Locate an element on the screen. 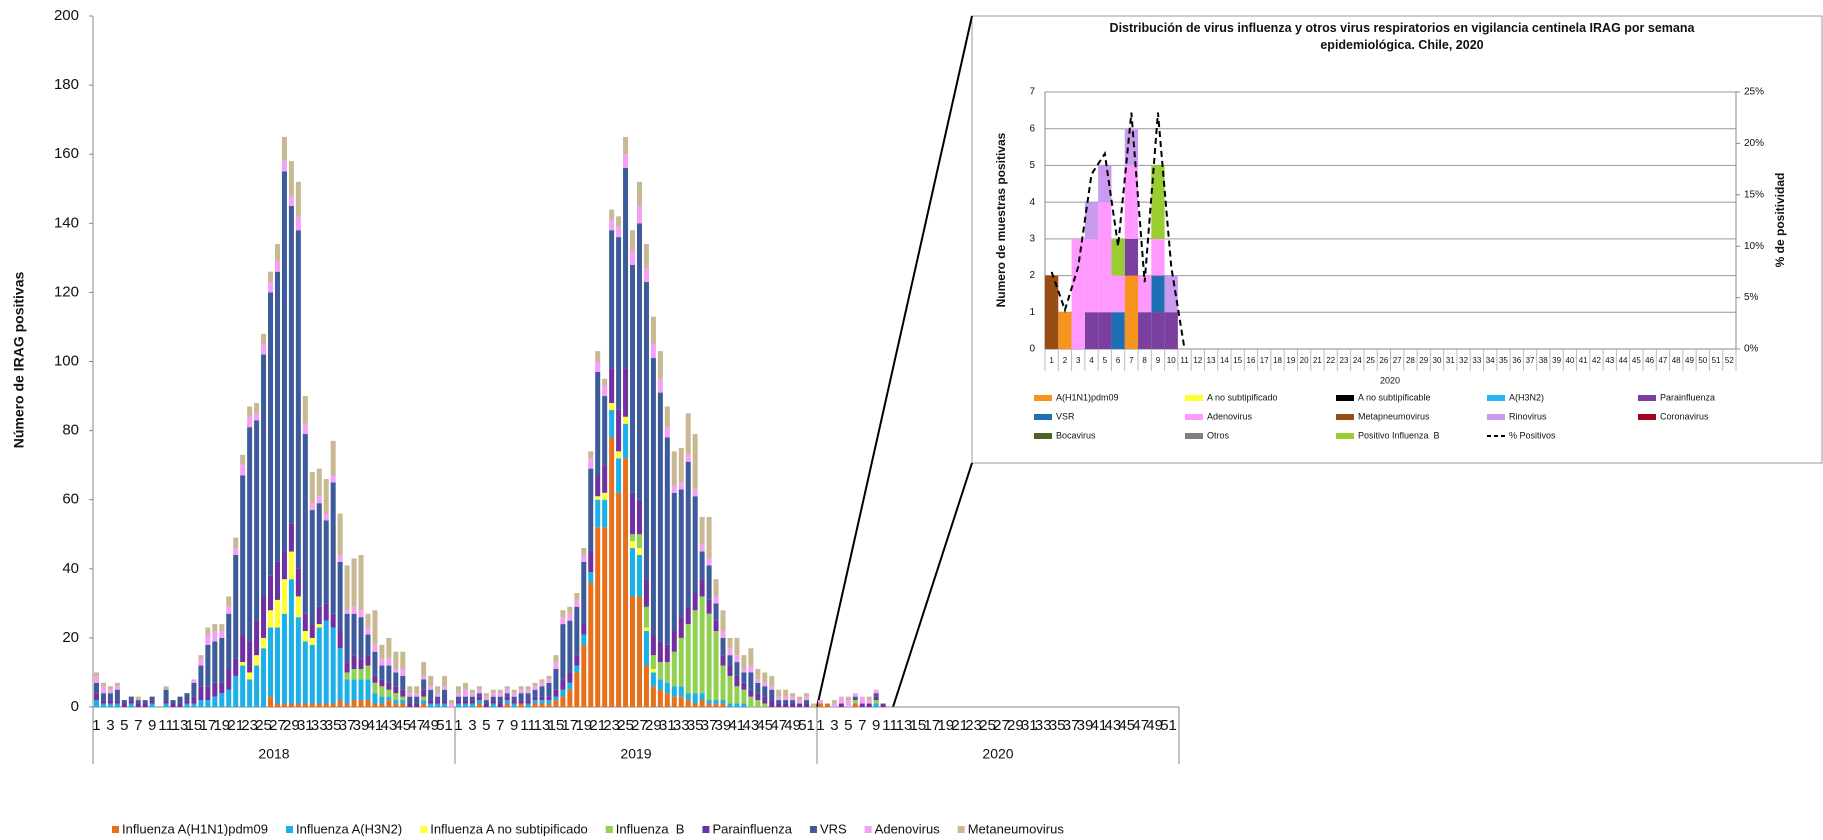 Image resolution: width=1823 pixels, height=840 pixels. x-tick-label: 3 is located at coordinates (110, 725).